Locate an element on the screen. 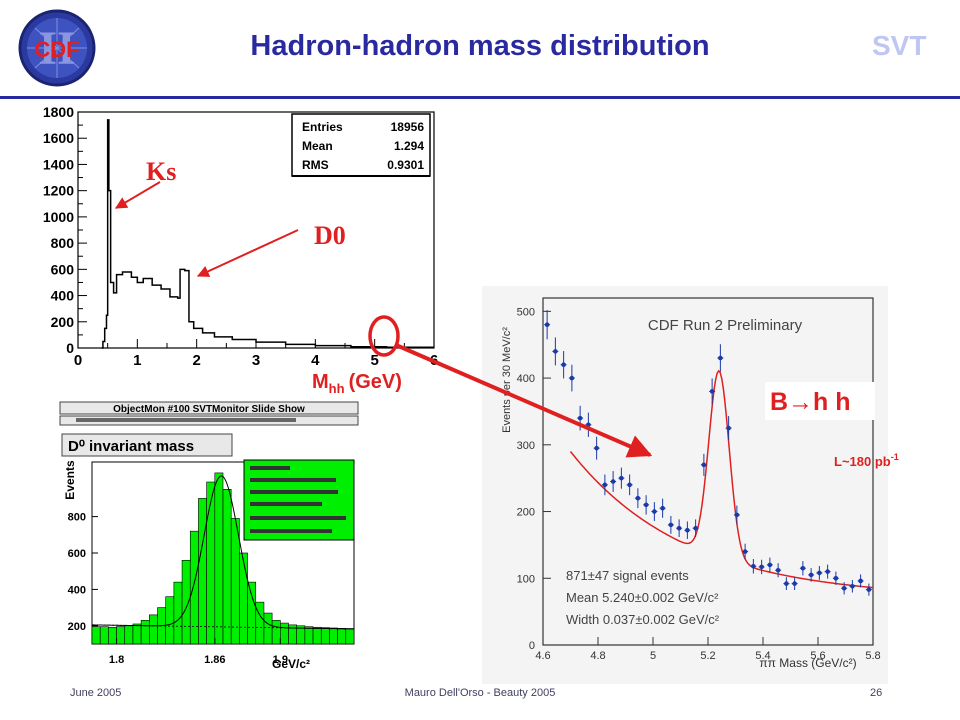 Image resolution: width=960 pixels, height=720 pixels. d0-x-tick-label: 1.86 is located at coordinates (214, 660).